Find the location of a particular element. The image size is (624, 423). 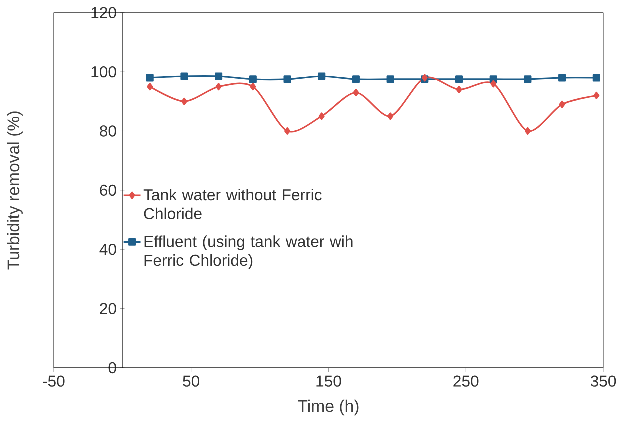

y-tick-label: 60 is located at coordinates (108, 190).